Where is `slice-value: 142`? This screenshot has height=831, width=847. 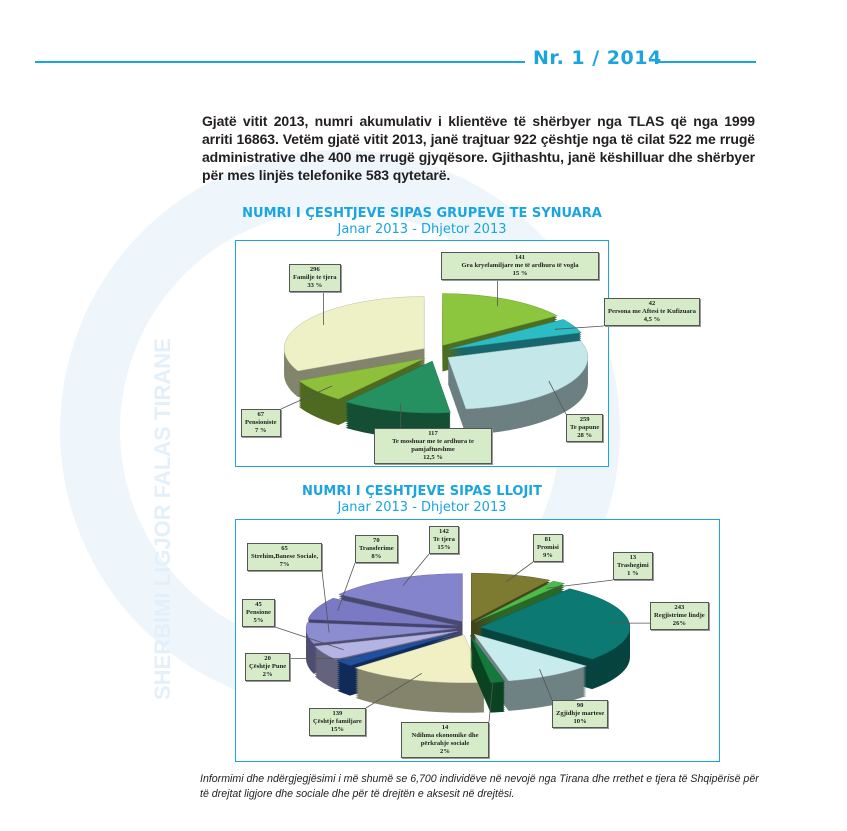 slice-value: 142 is located at coordinates (444, 531).